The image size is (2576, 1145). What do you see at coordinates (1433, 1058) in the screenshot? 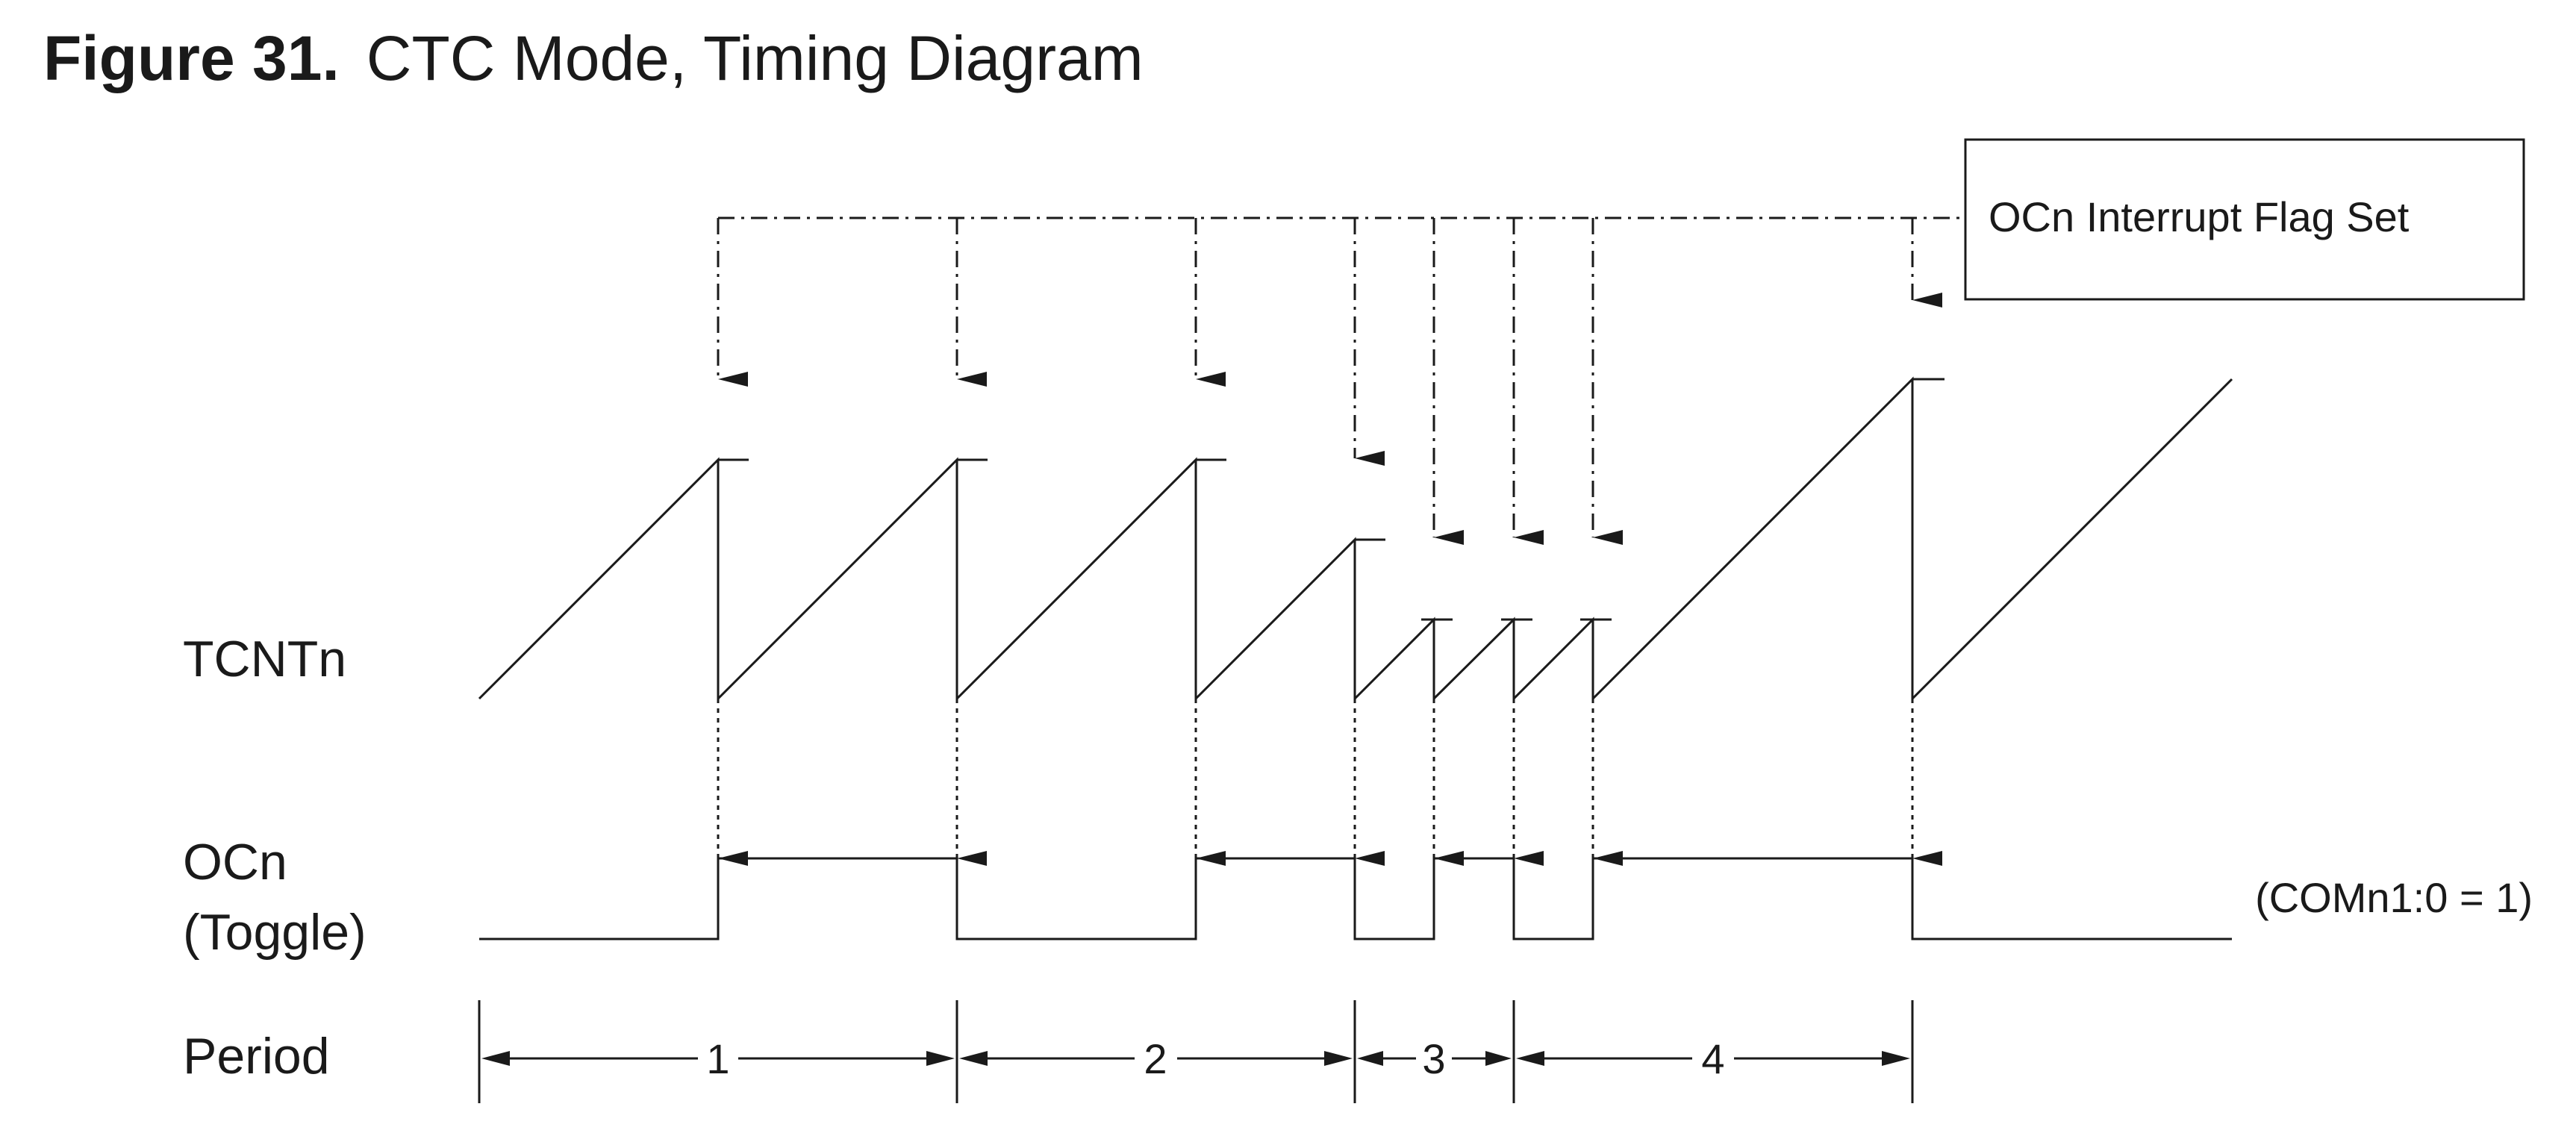
I see `period-number-3: 3` at bounding box center [1433, 1058].